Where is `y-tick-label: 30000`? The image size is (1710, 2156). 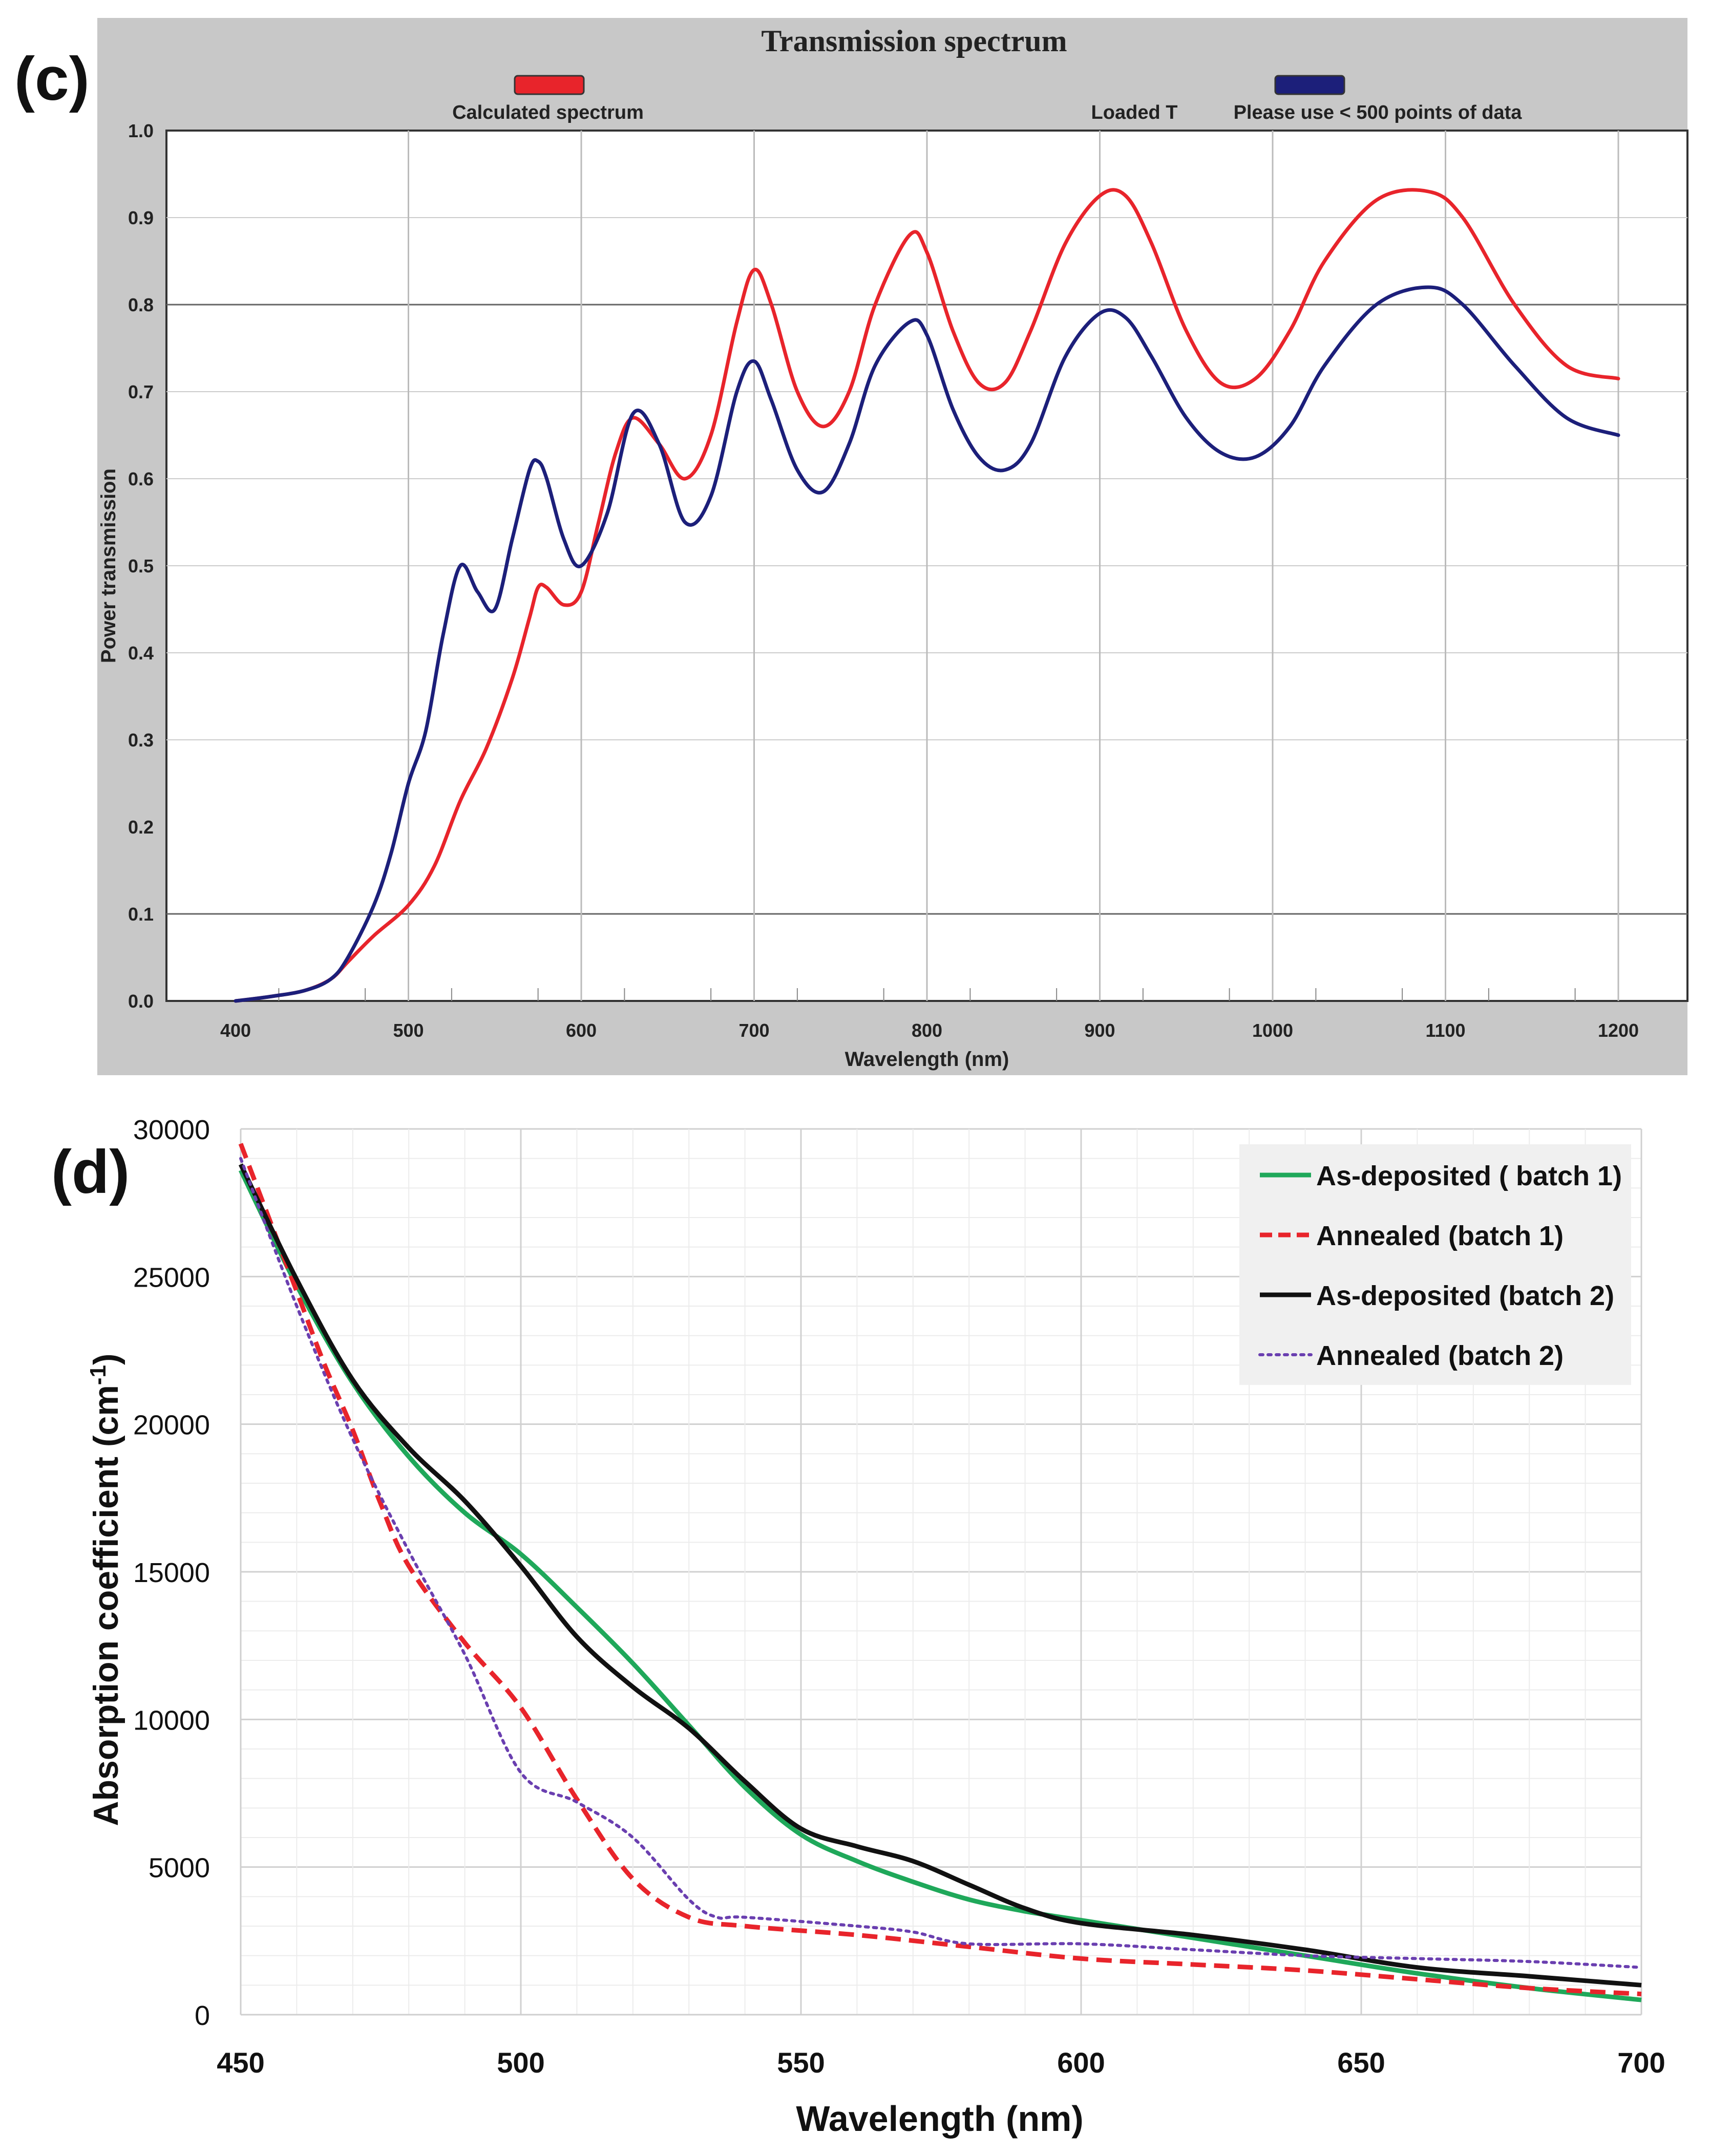
y-tick-label: 30000 is located at coordinates (172, 1130).